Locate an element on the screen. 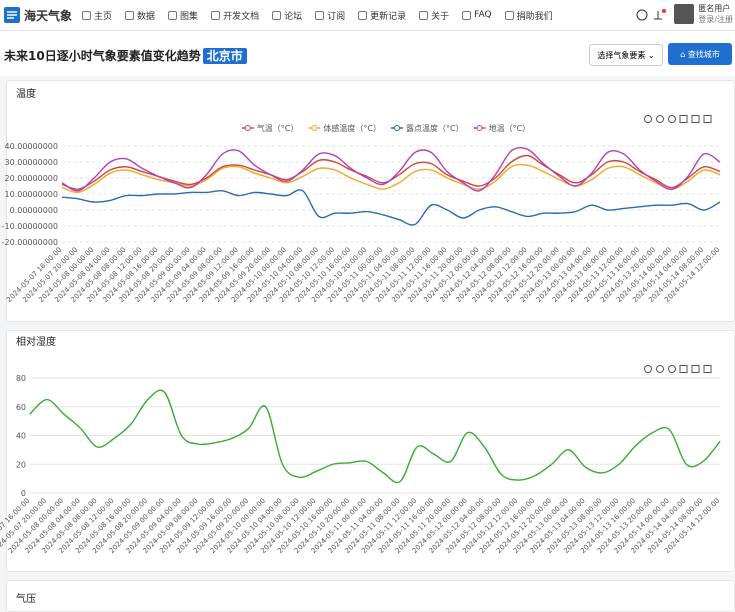 The image size is (735, 612). nav-item: 数据 is located at coordinates (140, 15).